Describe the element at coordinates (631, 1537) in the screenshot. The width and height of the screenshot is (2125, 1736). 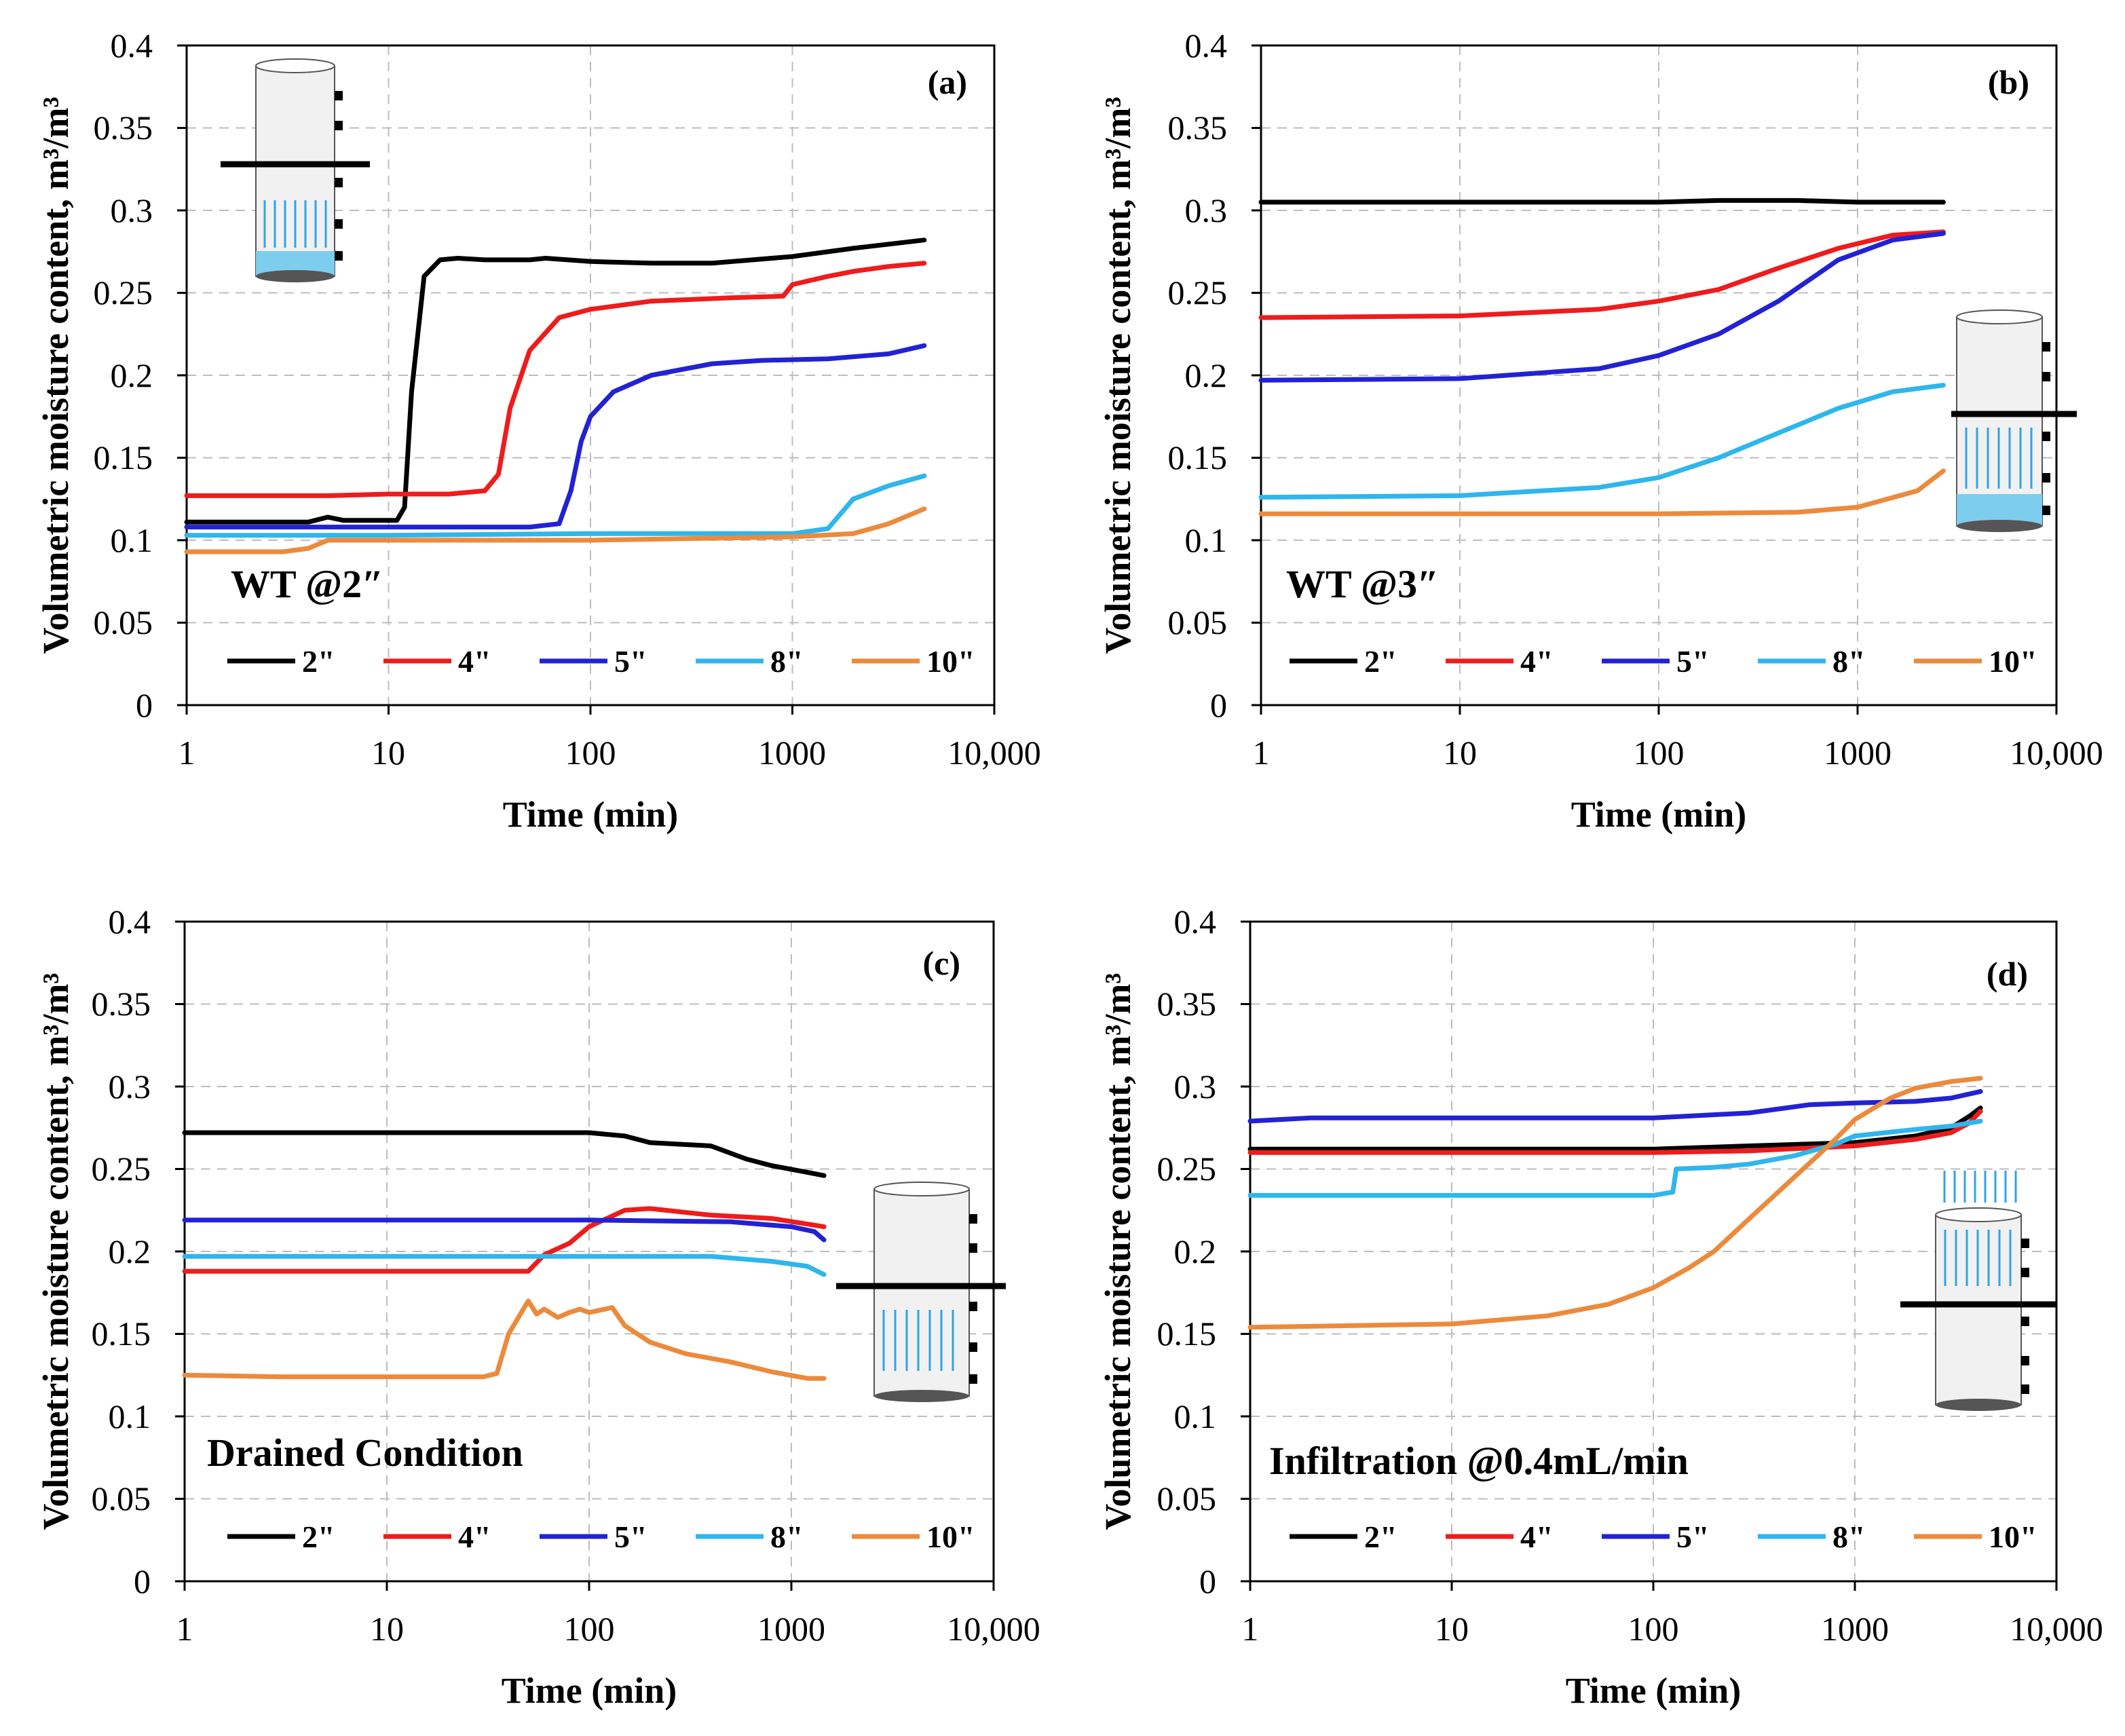
I see `legend-label-5in: 5"` at that location.